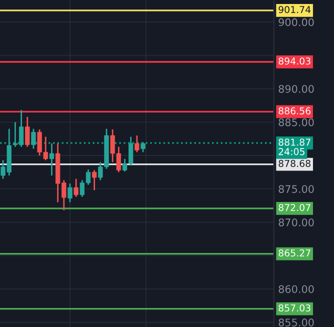  What do you see at coordinates (294, 253) in the screenshot?
I see `ref-line-label: 865.27` at bounding box center [294, 253].